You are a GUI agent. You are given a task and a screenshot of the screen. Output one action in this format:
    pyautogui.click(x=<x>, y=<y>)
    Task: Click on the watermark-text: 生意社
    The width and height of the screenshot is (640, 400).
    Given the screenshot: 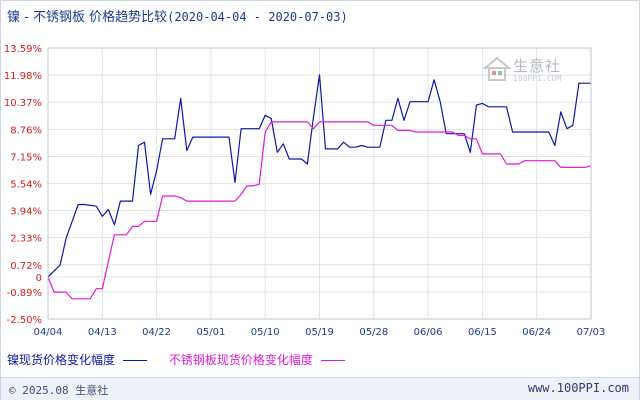 What is the action you would take?
    pyautogui.click(x=537, y=66)
    